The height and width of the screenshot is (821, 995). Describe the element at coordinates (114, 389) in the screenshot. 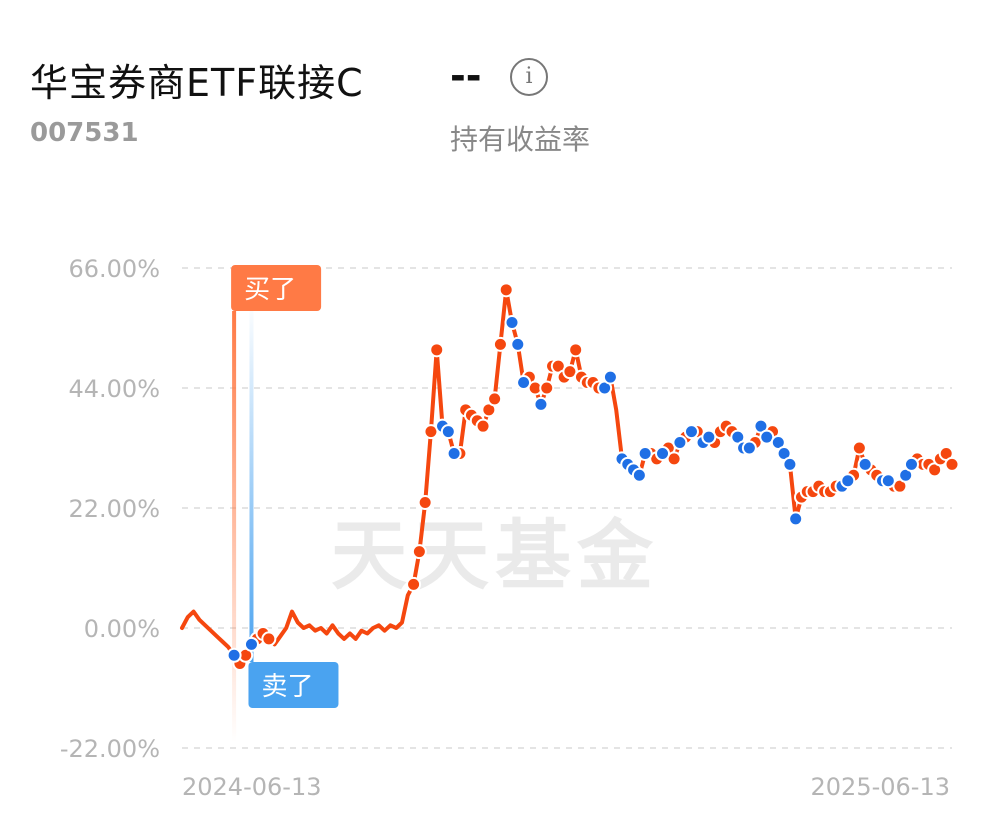

I see `y-tick-label: 44.00%` at that location.